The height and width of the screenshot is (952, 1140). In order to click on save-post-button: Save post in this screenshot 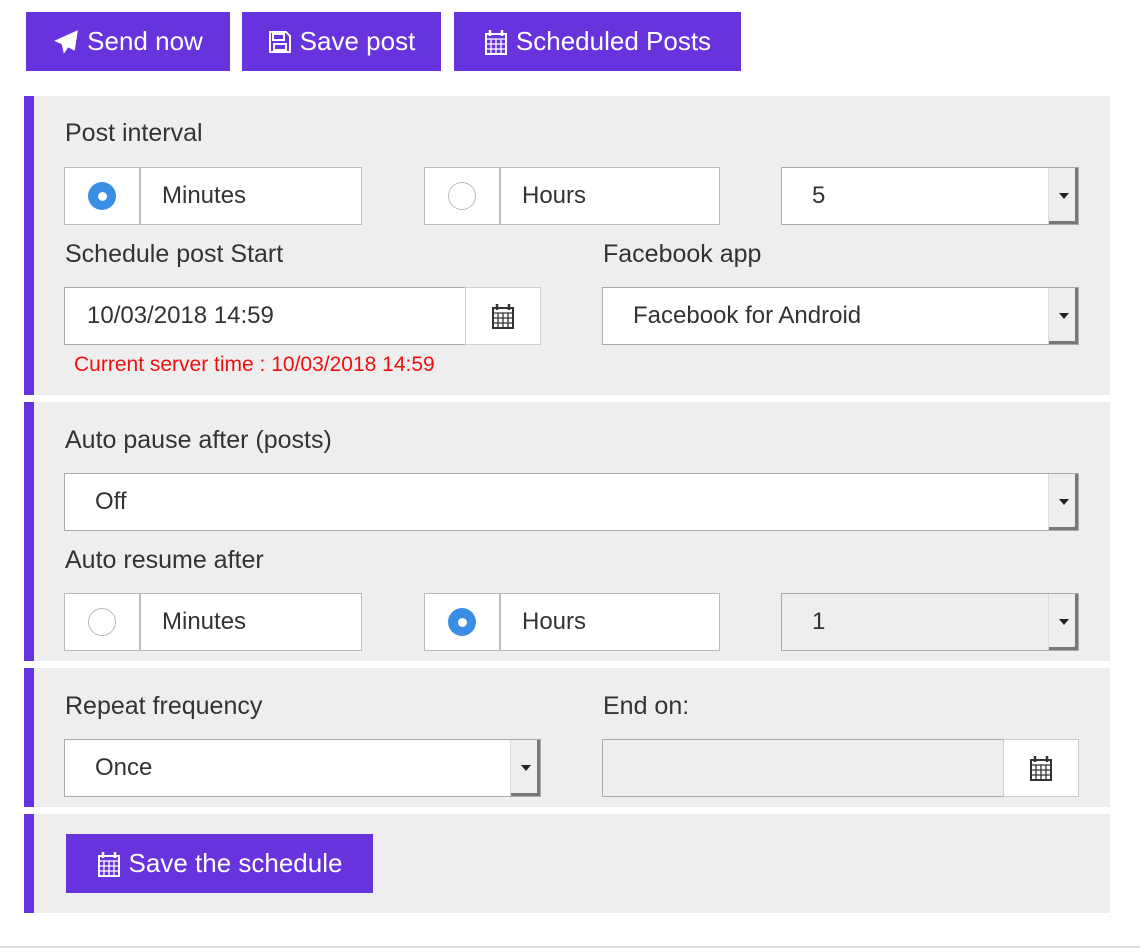, I will do `click(341, 41)`.